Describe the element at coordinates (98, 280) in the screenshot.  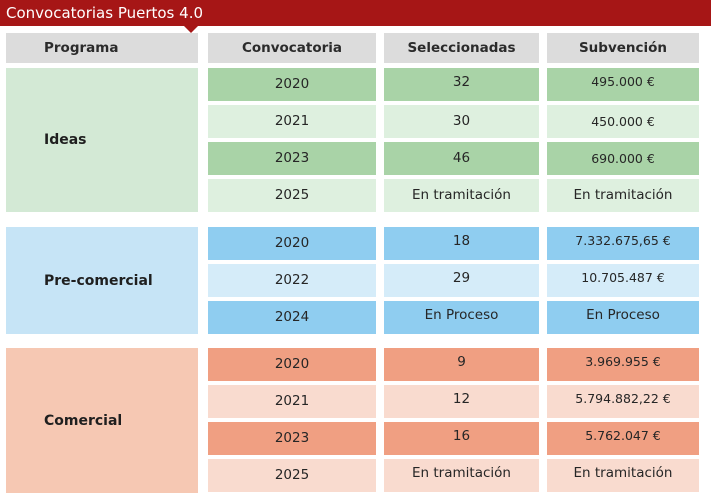
I see `program-label: Pre-comercial` at that location.